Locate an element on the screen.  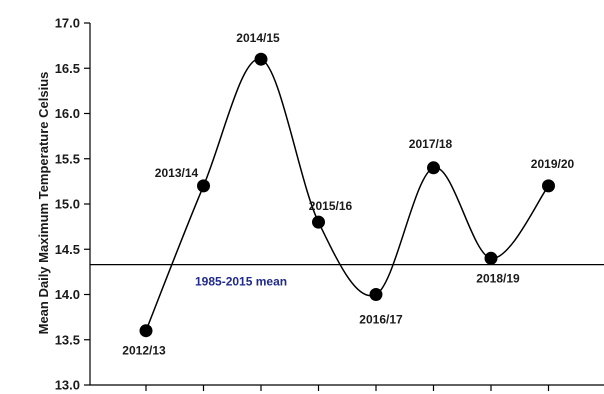
y-tick-label: 17.0 is located at coordinates (67, 23).